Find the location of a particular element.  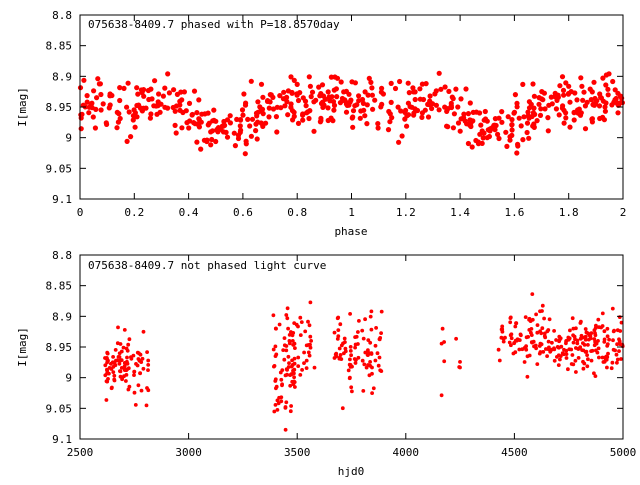

unphased-x-tick-label: 5000 is located at coordinates (623, 452).